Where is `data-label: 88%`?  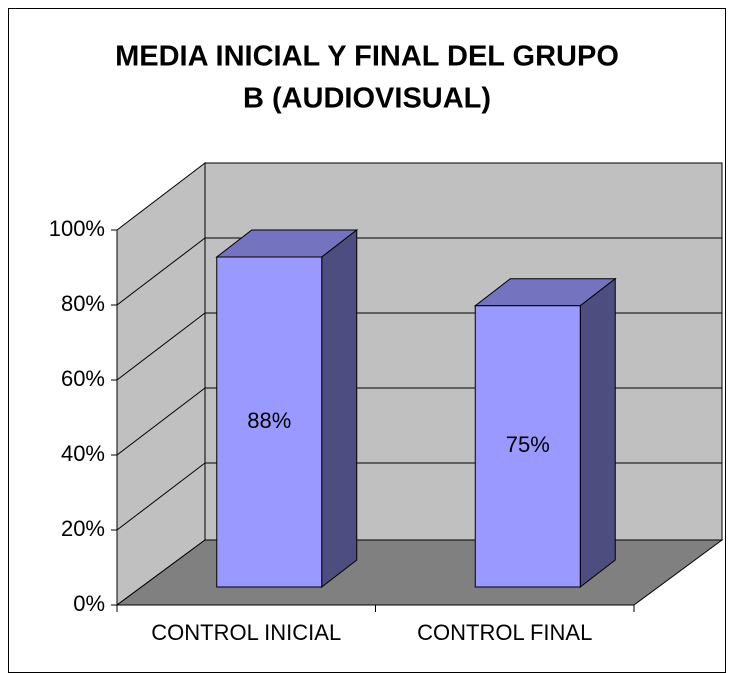 data-label: 88% is located at coordinates (269, 420).